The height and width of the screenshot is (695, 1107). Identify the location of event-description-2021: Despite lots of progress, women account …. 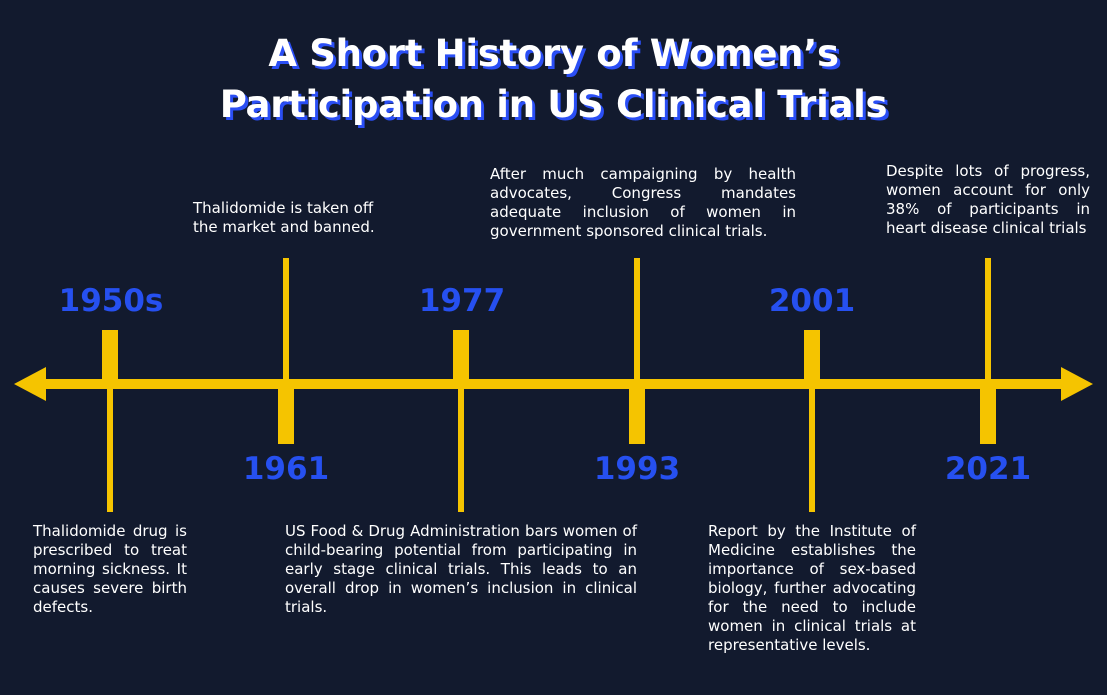
(988, 199).